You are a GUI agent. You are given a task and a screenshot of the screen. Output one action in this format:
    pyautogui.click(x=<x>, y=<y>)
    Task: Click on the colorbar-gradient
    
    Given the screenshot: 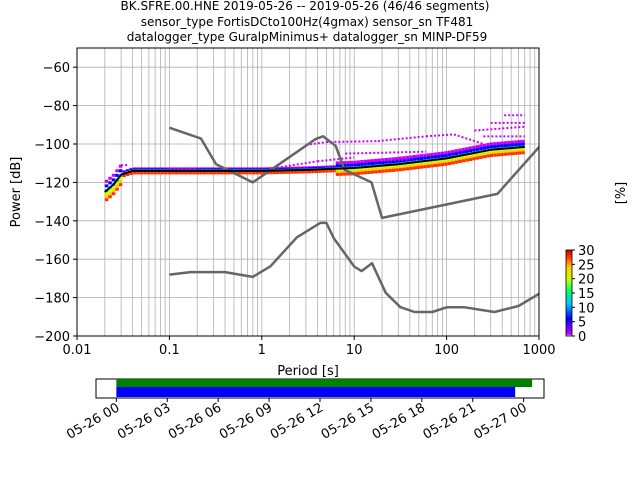 What is the action you would take?
    pyautogui.click(x=569, y=293)
    